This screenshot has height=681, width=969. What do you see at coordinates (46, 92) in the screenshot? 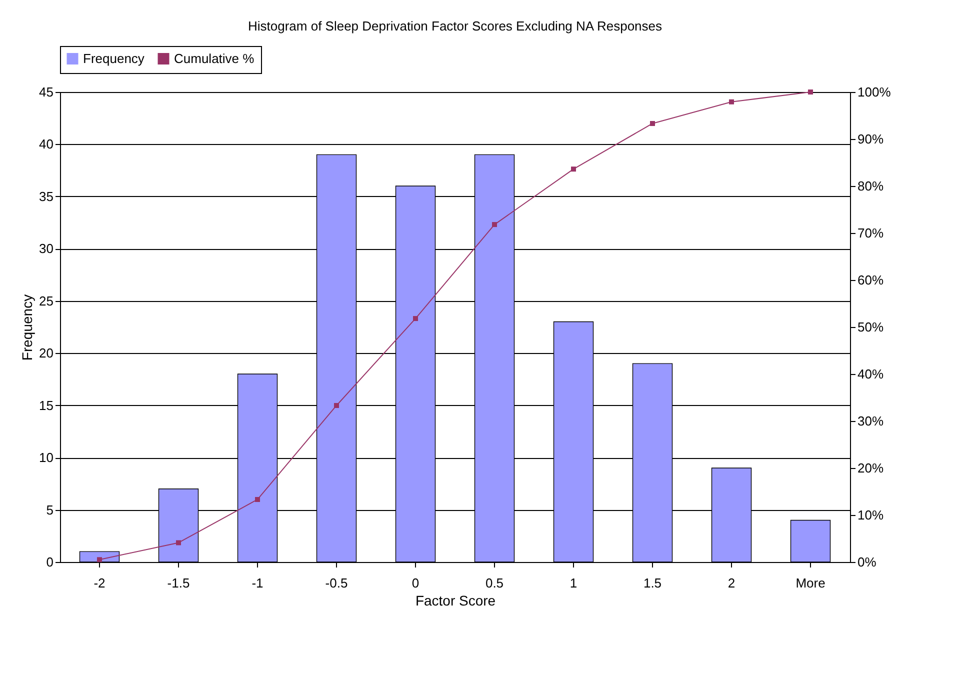
I see `y-tick-label: 45` at bounding box center [46, 92].